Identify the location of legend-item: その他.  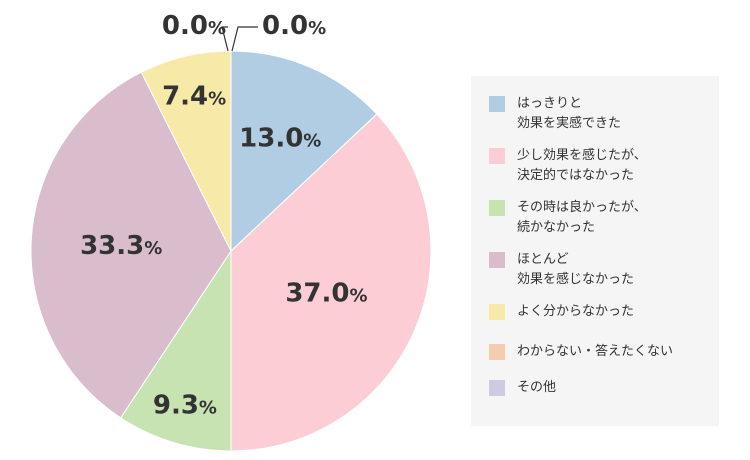
(522, 388).